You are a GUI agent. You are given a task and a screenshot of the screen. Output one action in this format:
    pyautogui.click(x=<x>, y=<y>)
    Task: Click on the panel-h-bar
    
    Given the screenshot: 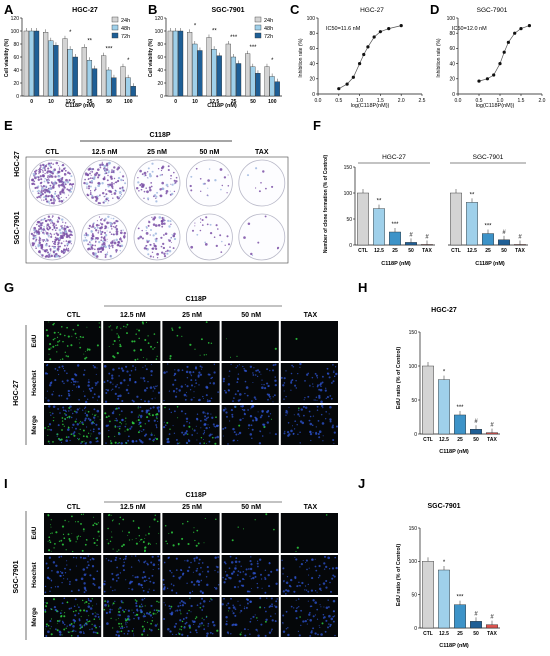 What is the action you would take?
    pyautogui.click(x=476, y=432)
    